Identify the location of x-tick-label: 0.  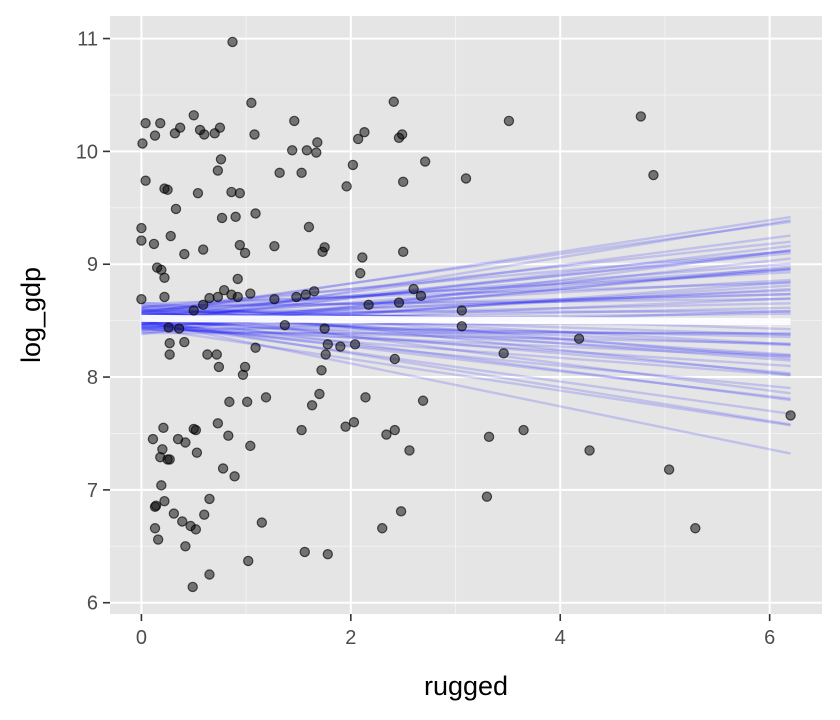
(141, 638).